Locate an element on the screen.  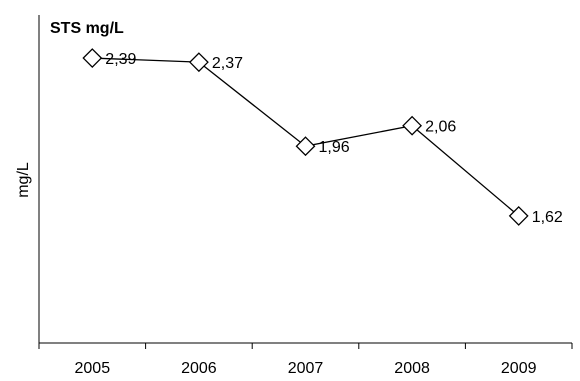
chart-title: STS mg/L is located at coordinates (87, 28).